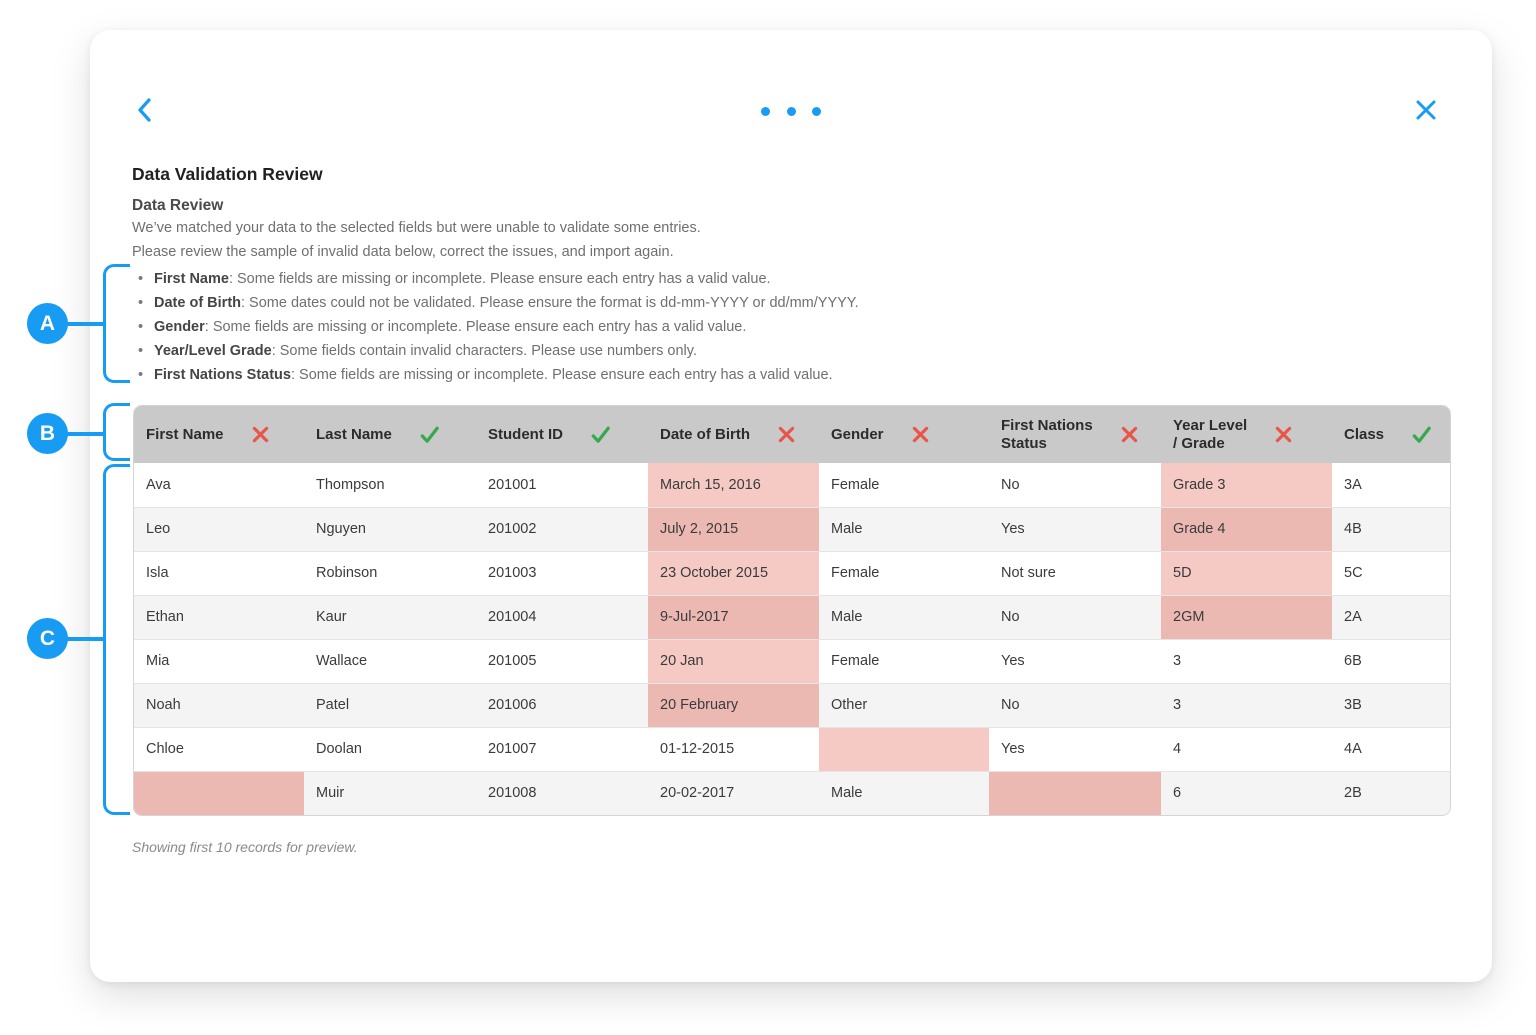  What do you see at coordinates (47, 323) in the screenshot?
I see `annotation-badge-a: A` at bounding box center [47, 323].